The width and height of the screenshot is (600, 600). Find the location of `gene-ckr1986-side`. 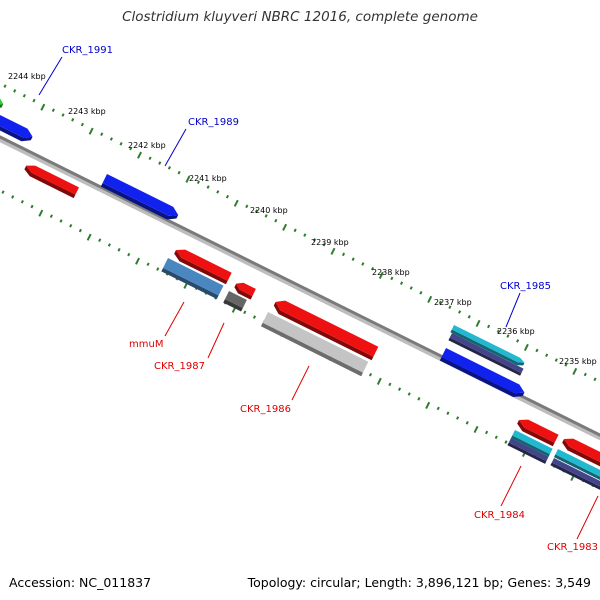

gene-ckr1986-side is located at coordinates (313, 349).